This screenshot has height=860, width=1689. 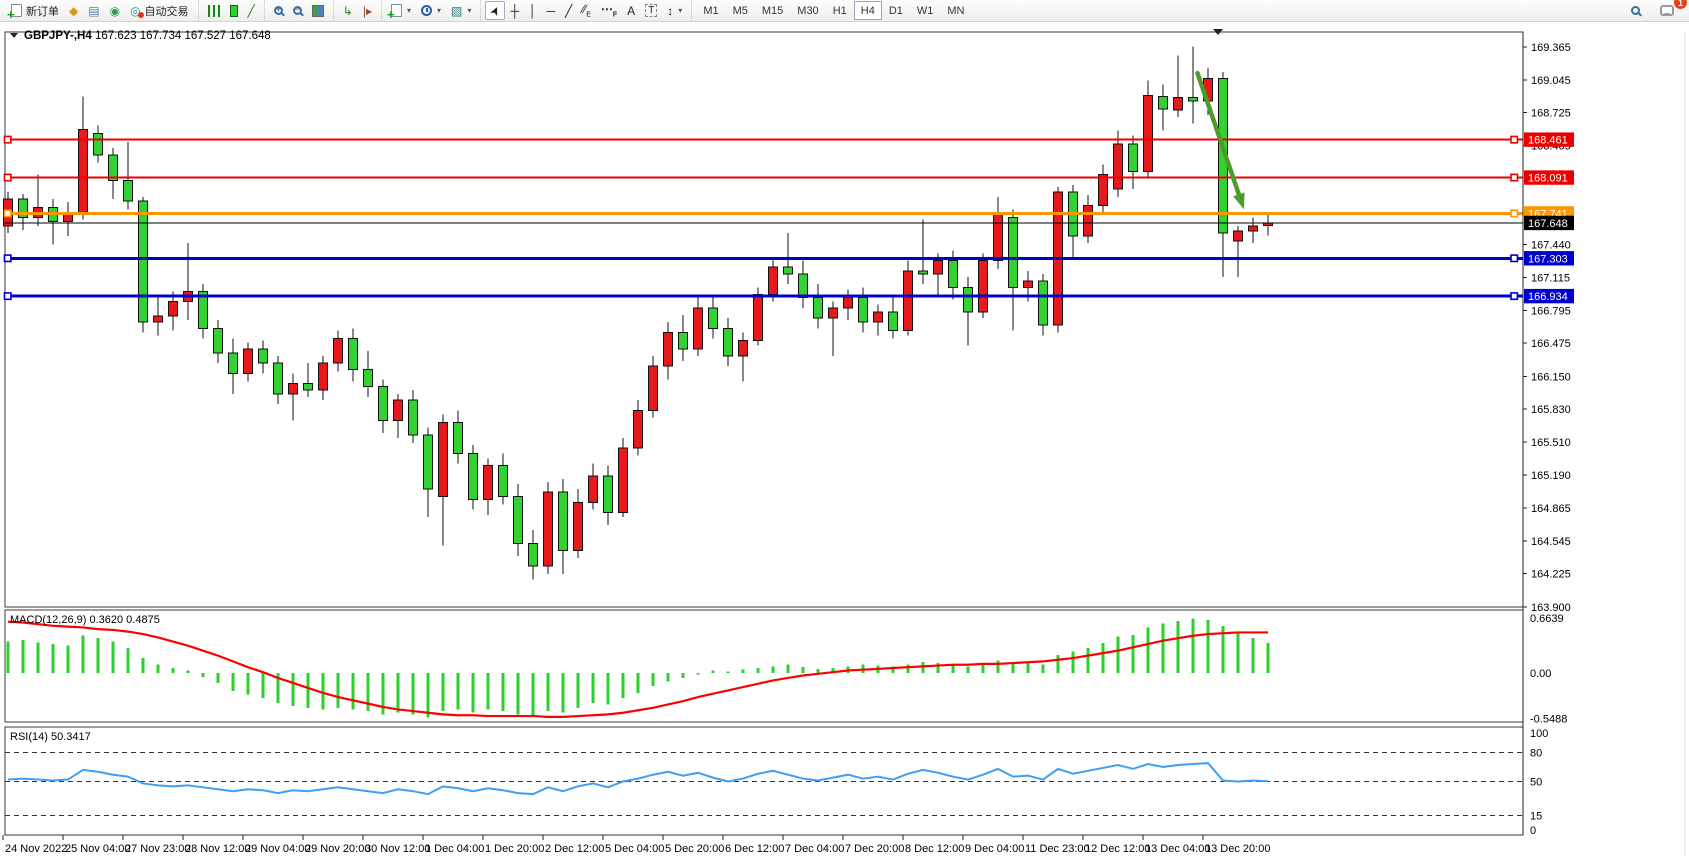 I want to click on price-tick: 164.865, so click(x=1551, y=509).